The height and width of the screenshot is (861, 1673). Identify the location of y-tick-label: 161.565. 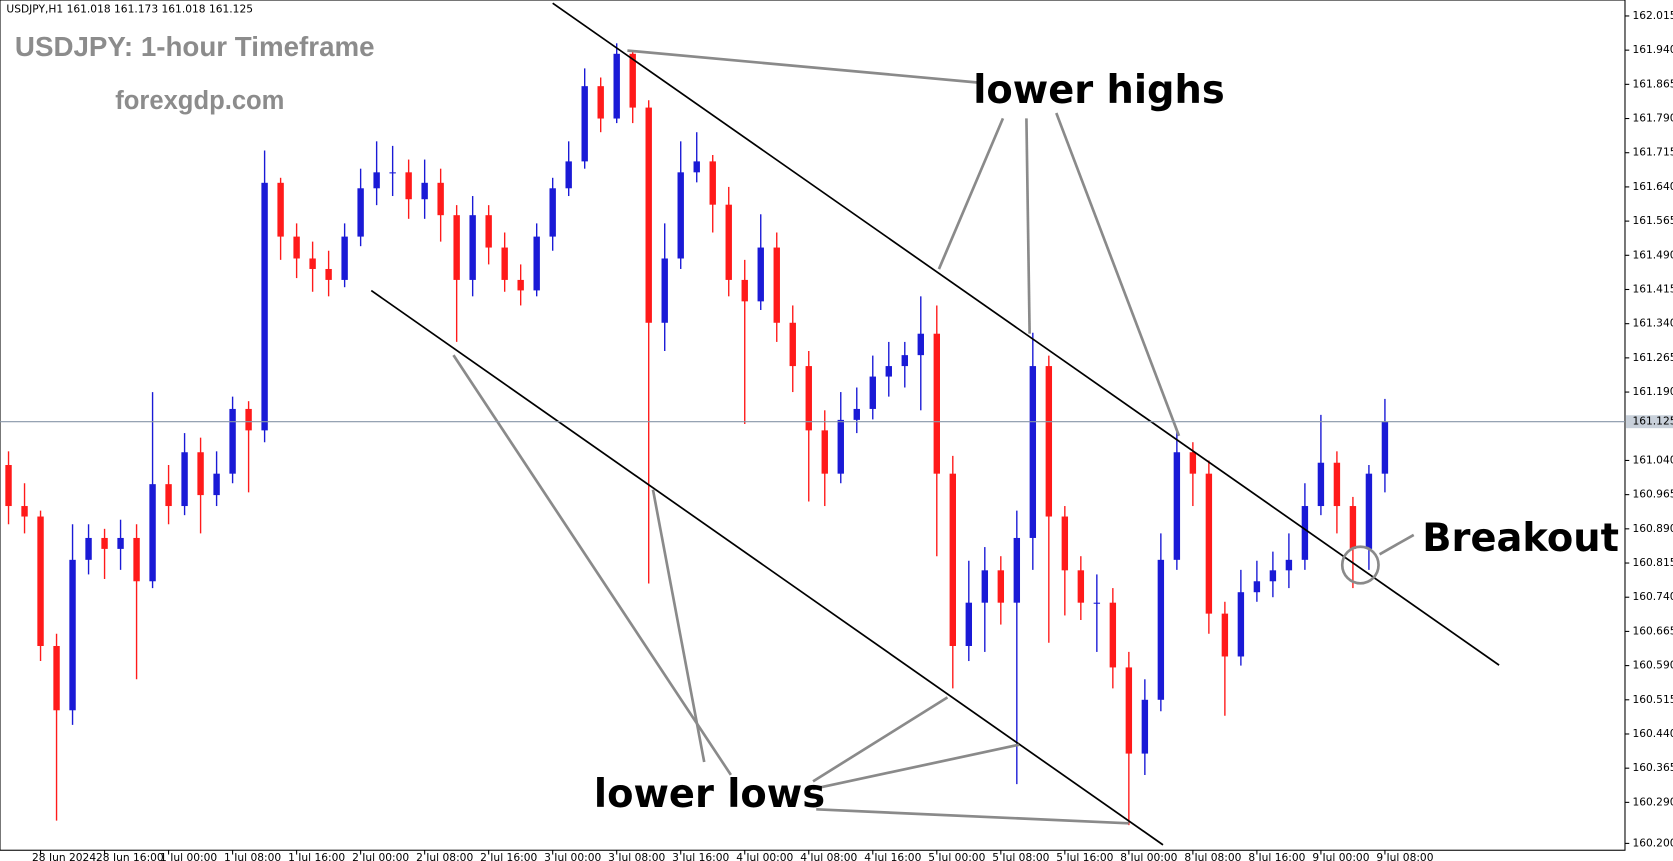
(1652, 220).